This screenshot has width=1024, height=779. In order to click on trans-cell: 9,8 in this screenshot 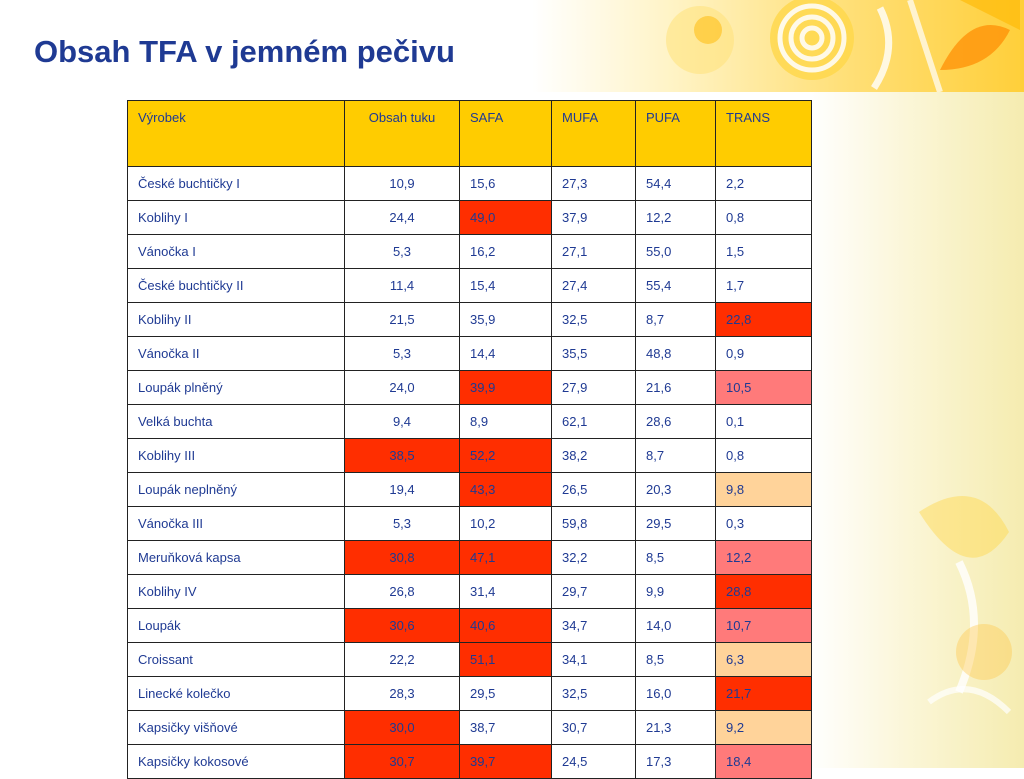, I will do `click(763, 489)`.